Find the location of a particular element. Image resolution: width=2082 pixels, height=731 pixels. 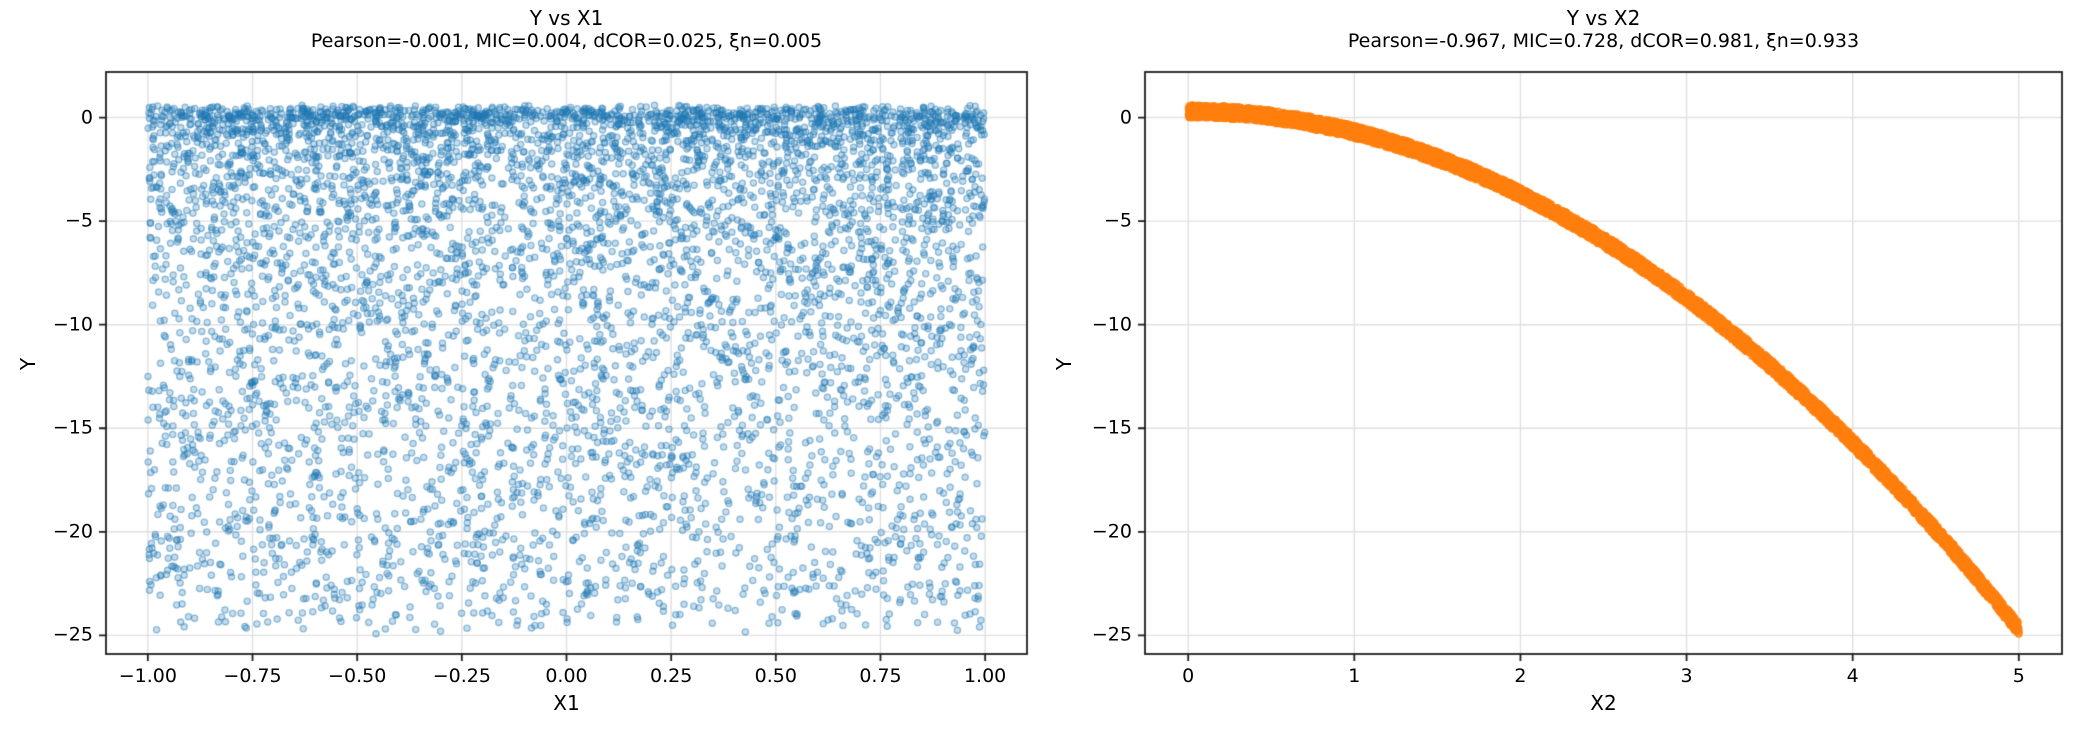

x-tick-label: 0.50 is located at coordinates (775, 676).